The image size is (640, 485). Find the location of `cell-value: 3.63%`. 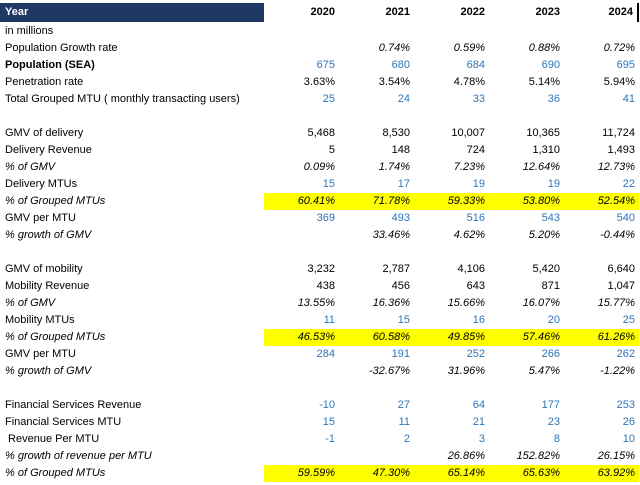

cell-value: 3.63% is located at coordinates (319, 82).